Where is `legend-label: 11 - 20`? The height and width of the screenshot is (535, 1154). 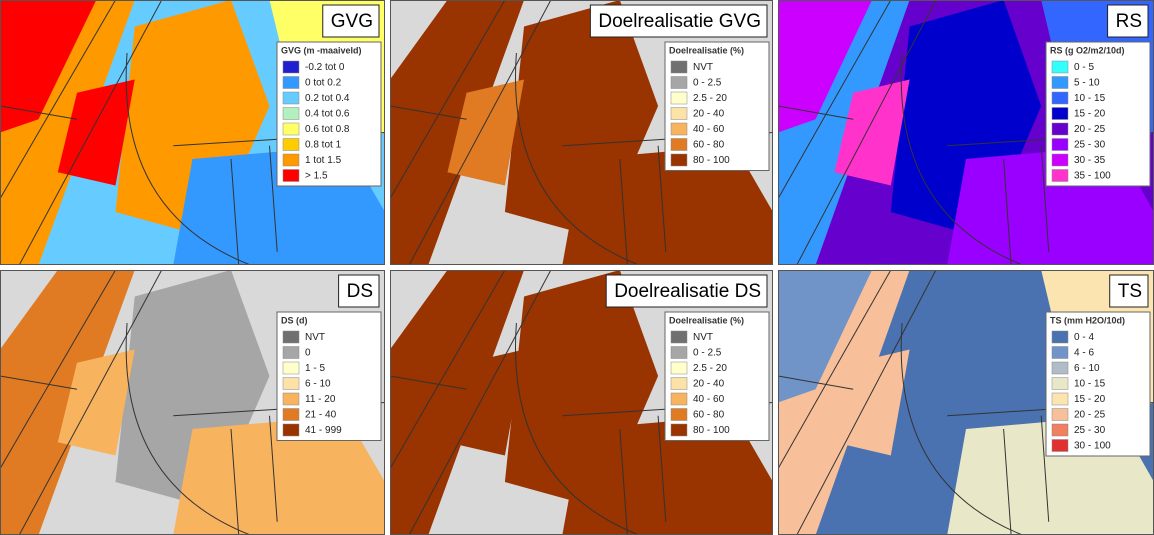 legend-label: 11 - 20 is located at coordinates (320, 399).